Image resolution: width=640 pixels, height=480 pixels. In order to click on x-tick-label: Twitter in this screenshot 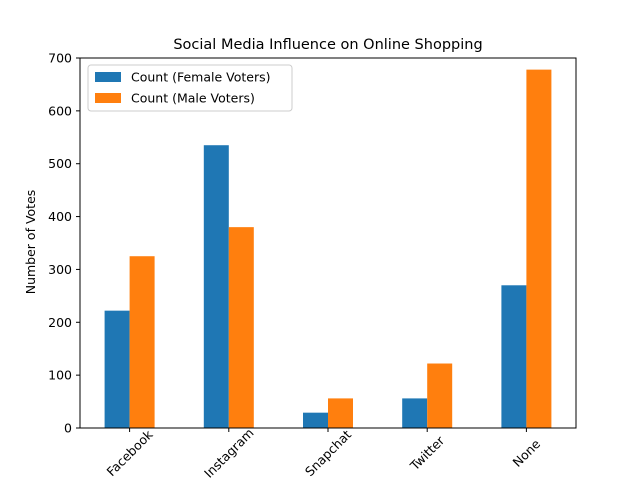, I will do `click(427, 453)`.